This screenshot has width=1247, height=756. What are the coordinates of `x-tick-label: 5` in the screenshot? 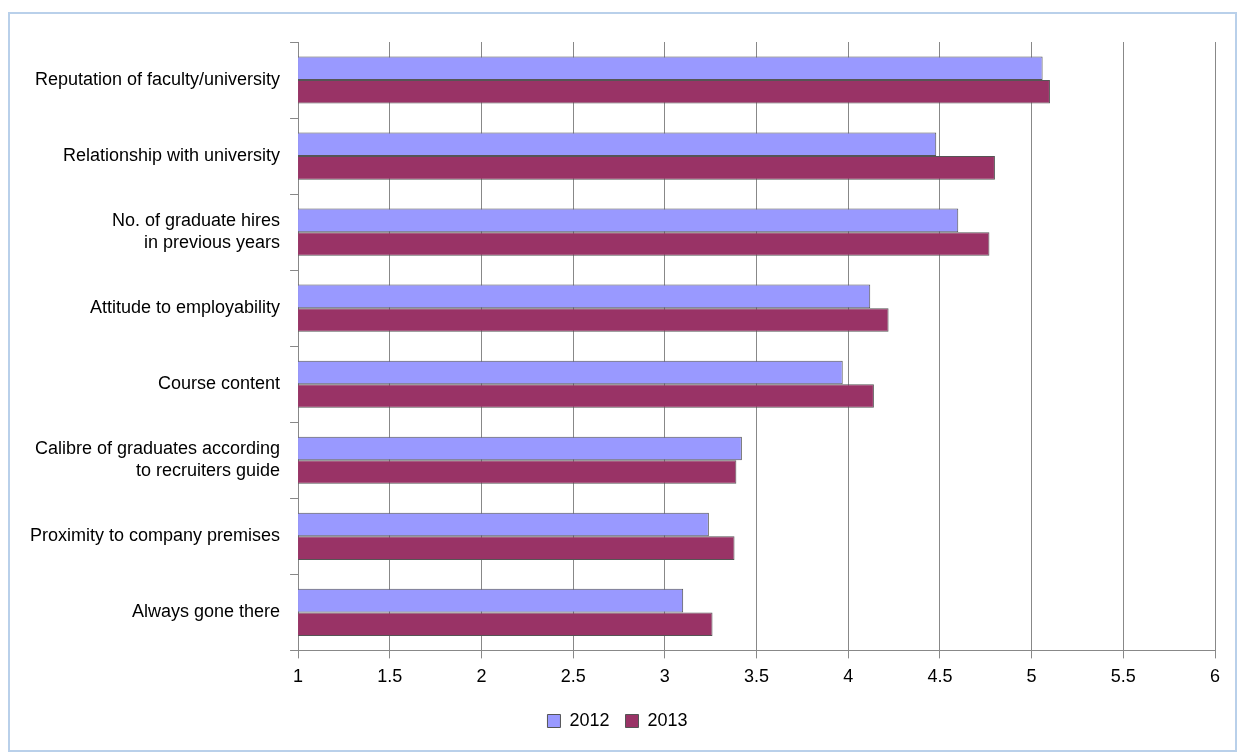 It's located at (1031, 676).